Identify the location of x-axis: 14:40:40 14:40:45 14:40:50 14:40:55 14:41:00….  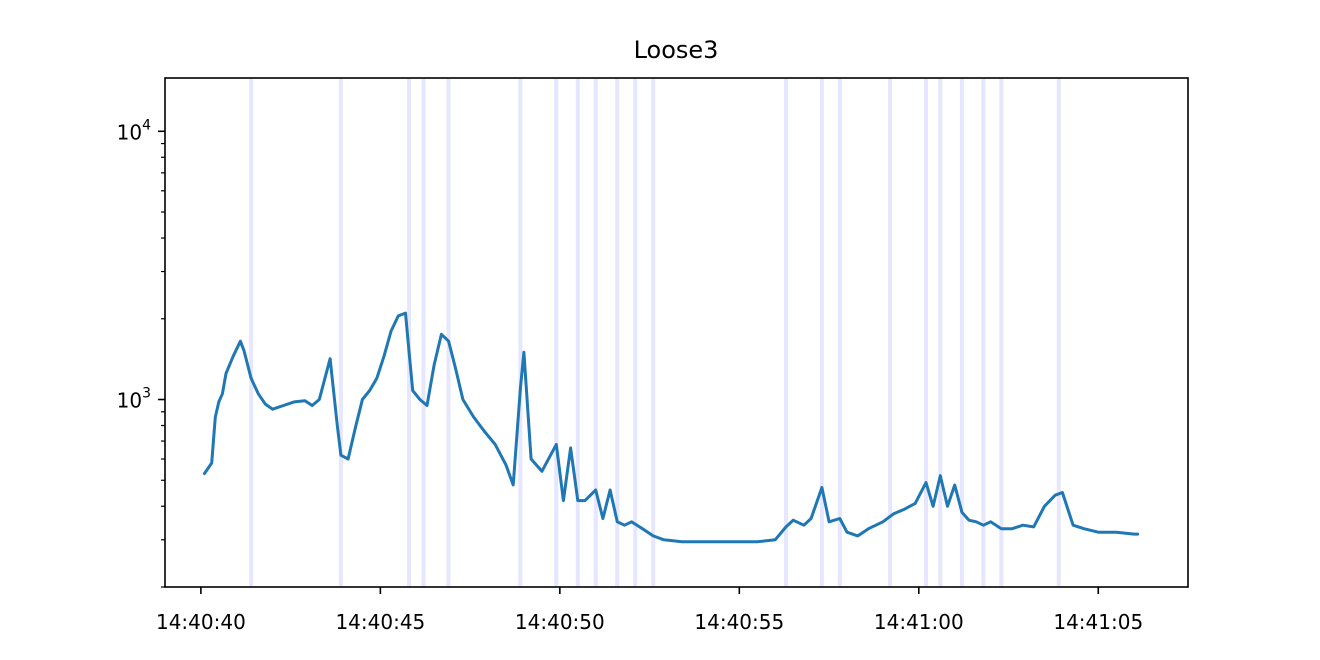
(649, 610).